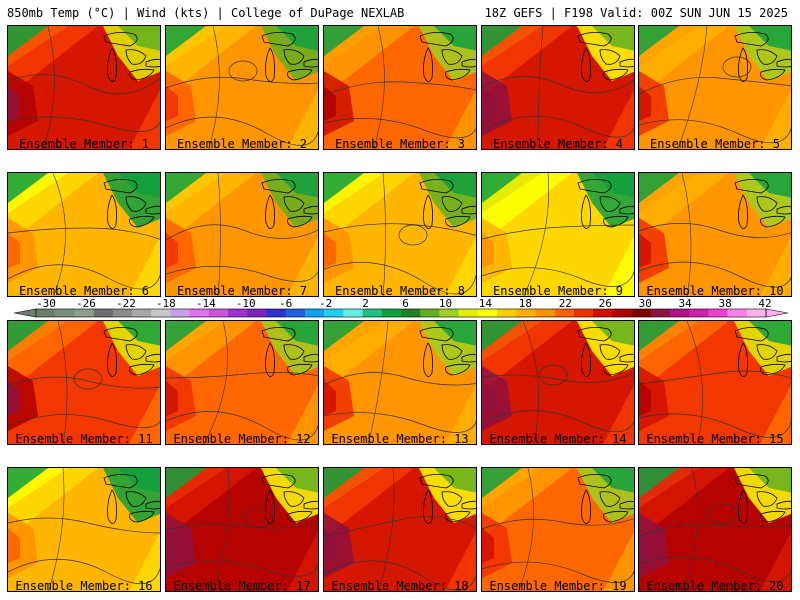 Image resolution: width=800 pixels, height=600 pixels. What do you see at coordinates (286, 303) in the screenshot?
I see `colorbar-tick-label: -6` at bounding box center [286, 303].